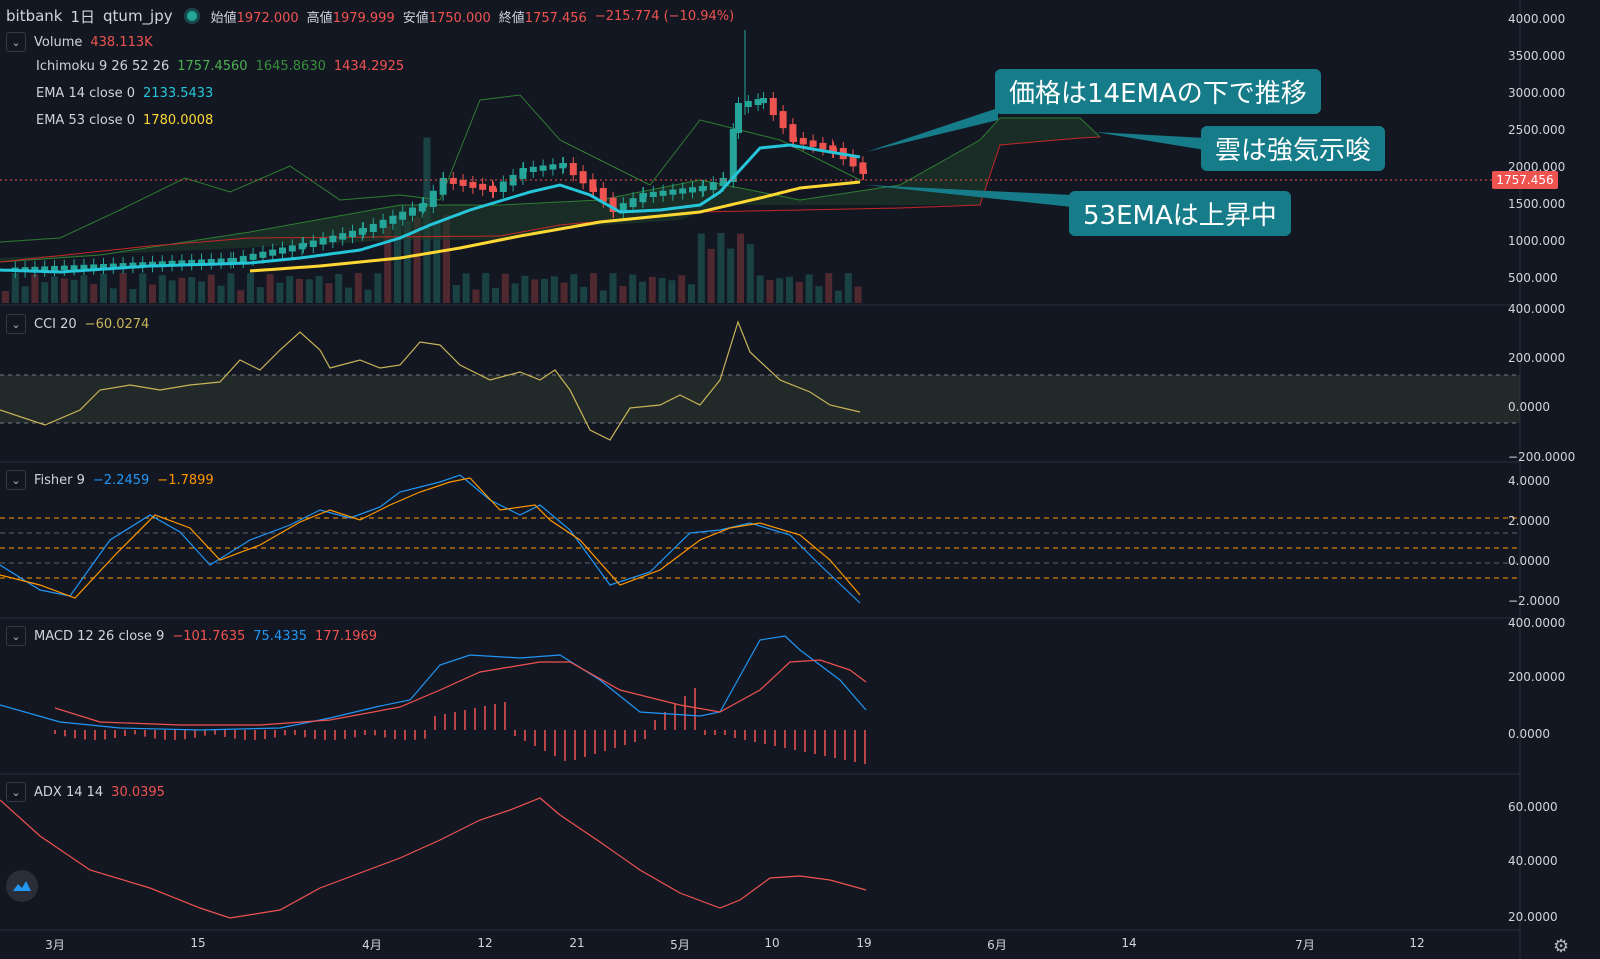 This screenshot has height=959, width=1600. What do you see at coordinates (1180, 213) in the screenshot?
I see `callout-ema53-rising: 53EMAは上昇中` at bounding box center [1180, 213].